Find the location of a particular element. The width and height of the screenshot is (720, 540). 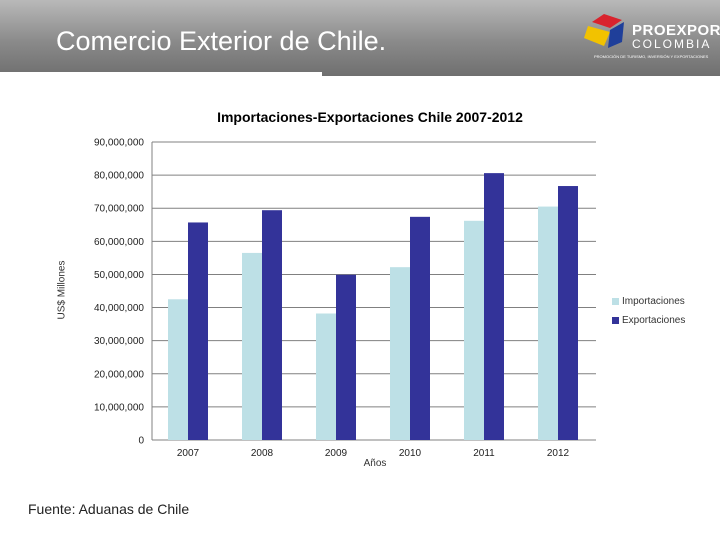

bar-exportaciones-2010 is located at coordinates (420, 328).